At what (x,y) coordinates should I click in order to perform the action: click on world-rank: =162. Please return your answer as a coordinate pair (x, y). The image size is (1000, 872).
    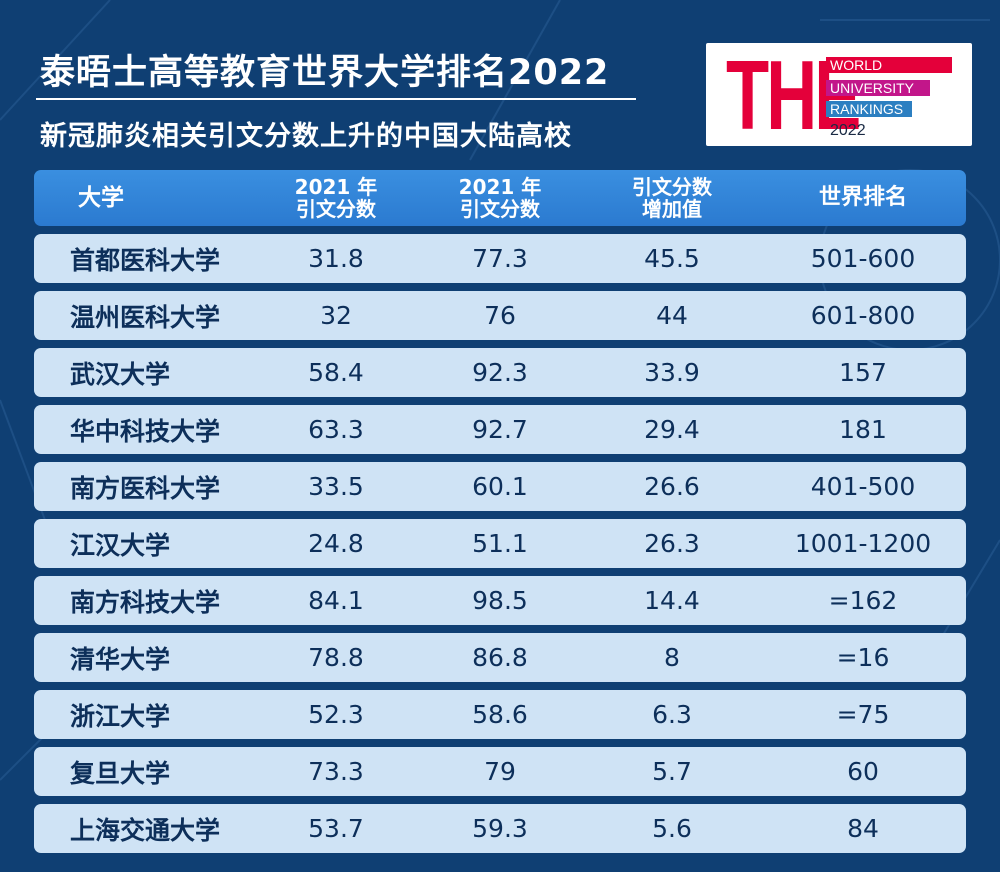
    Looking at the image, I should click on (863, 600).